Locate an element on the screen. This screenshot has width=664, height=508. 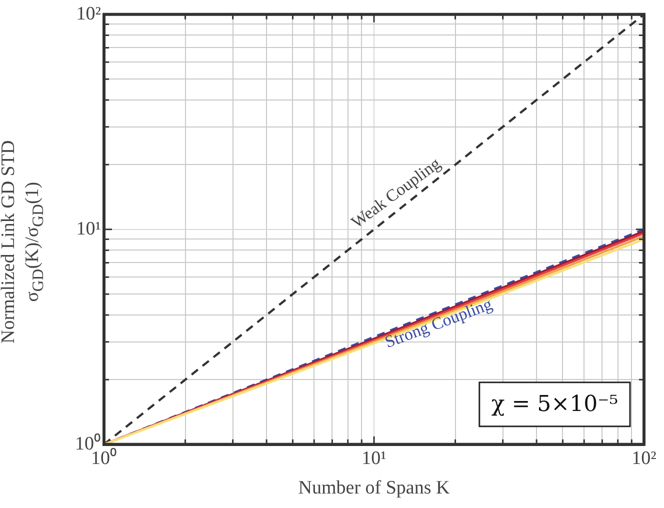
y-tick-label: 10¹ is located at coordinates (89, 229).